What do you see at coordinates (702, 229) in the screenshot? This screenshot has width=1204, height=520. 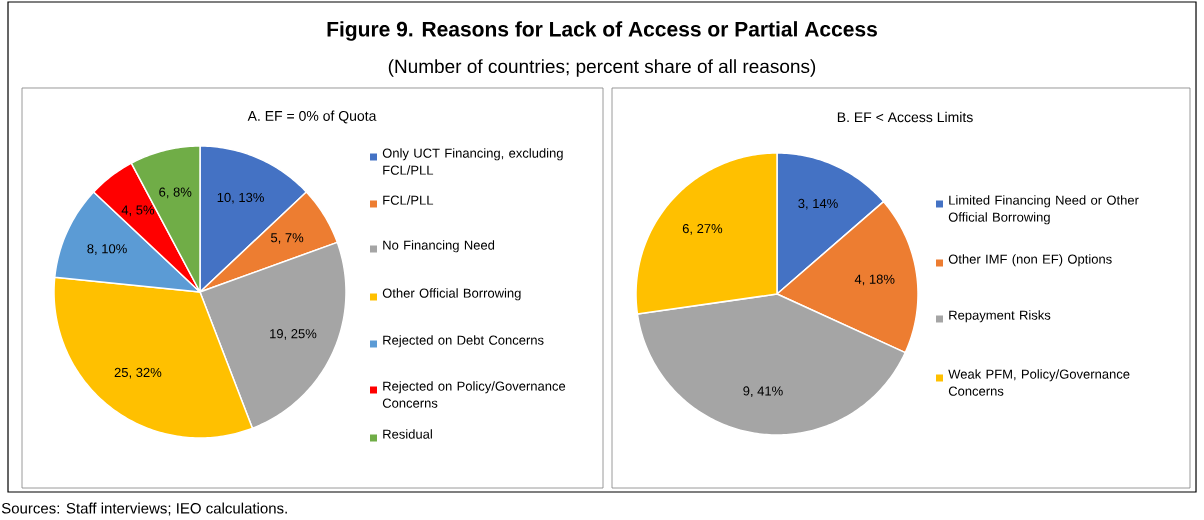 I see `data-label: 6, 27%` at bounding box center [702, 229].